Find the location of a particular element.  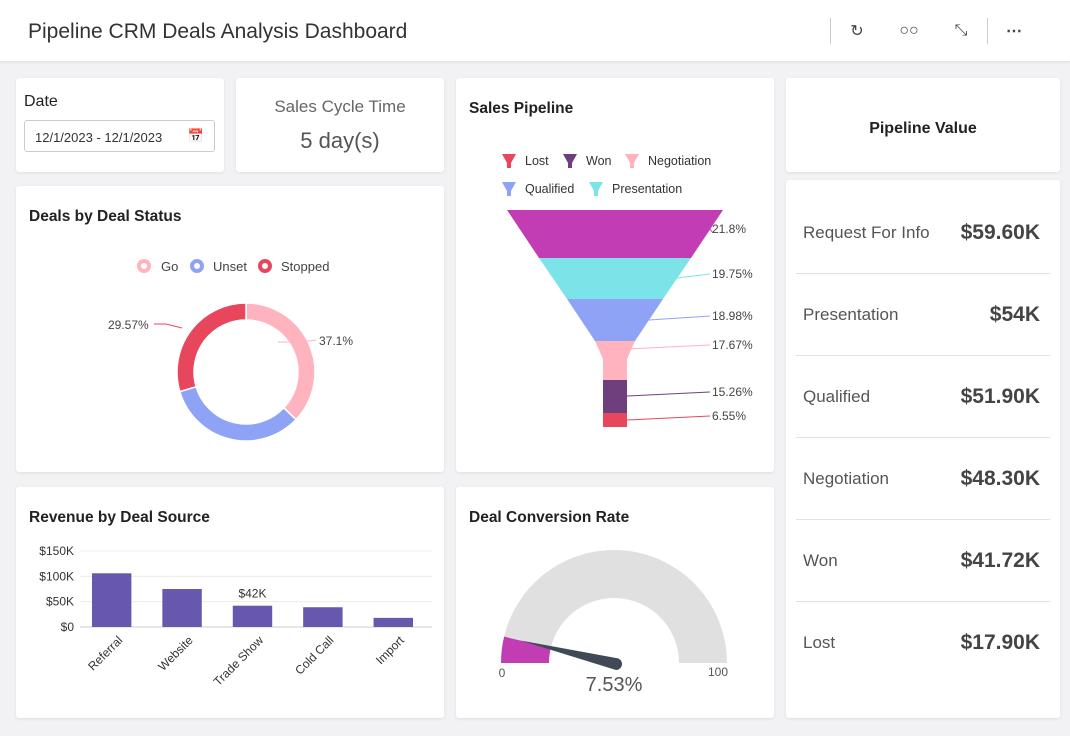

x-tick-label: Trade Show is located at coordinates (239, 661).